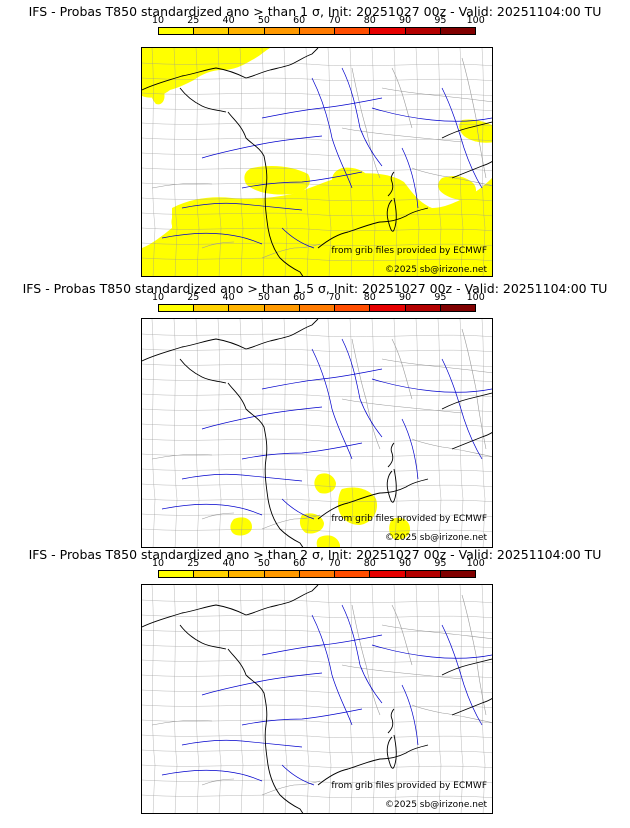  What do you see at coordinates (193, 563) in the screenshot?
I see `colorbar-tick-label: 25` at bounding box center [193, 563].